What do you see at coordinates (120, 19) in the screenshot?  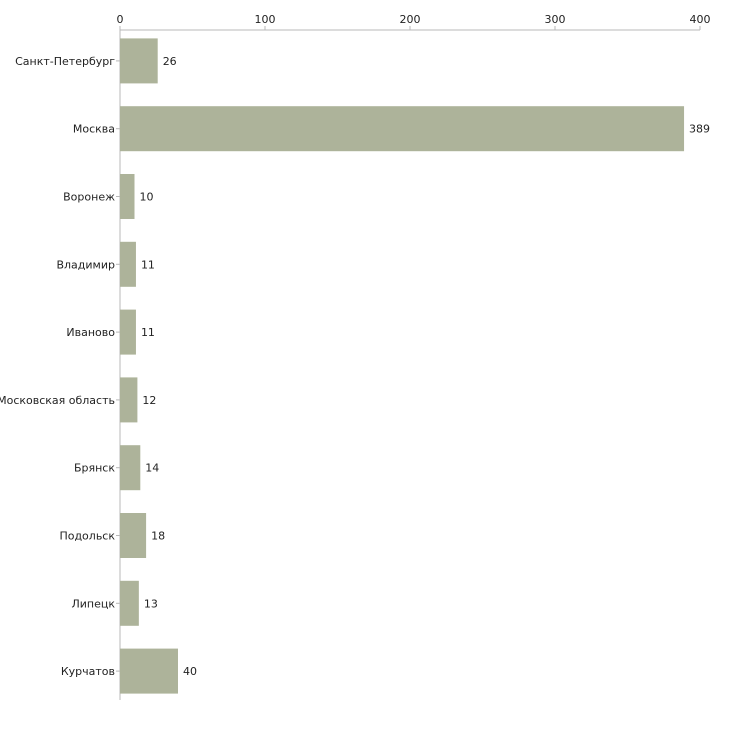 I see `x-tick-label: 0` at bounding box center [120, 19].